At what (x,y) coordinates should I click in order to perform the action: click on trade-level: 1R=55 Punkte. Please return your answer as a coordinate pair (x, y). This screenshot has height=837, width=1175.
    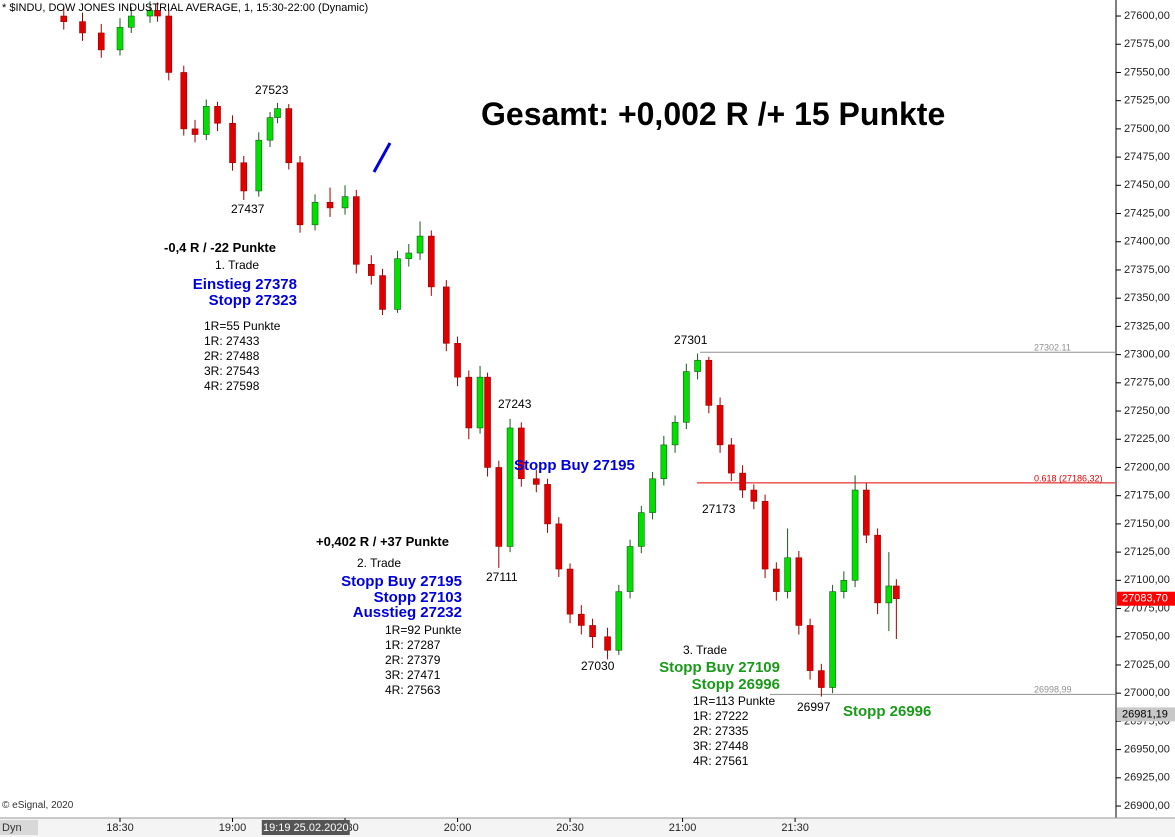
    Looking at the image, I should click on (242, 326).